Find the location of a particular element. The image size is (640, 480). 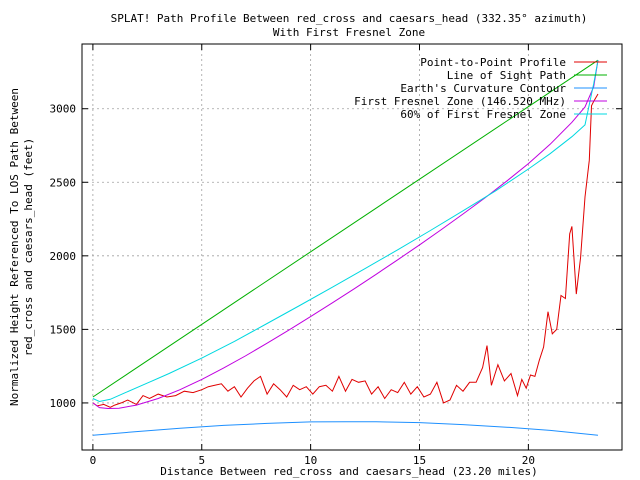

chart-subtitle: With First Fresnel Zone is located at coordinates (349, 32).